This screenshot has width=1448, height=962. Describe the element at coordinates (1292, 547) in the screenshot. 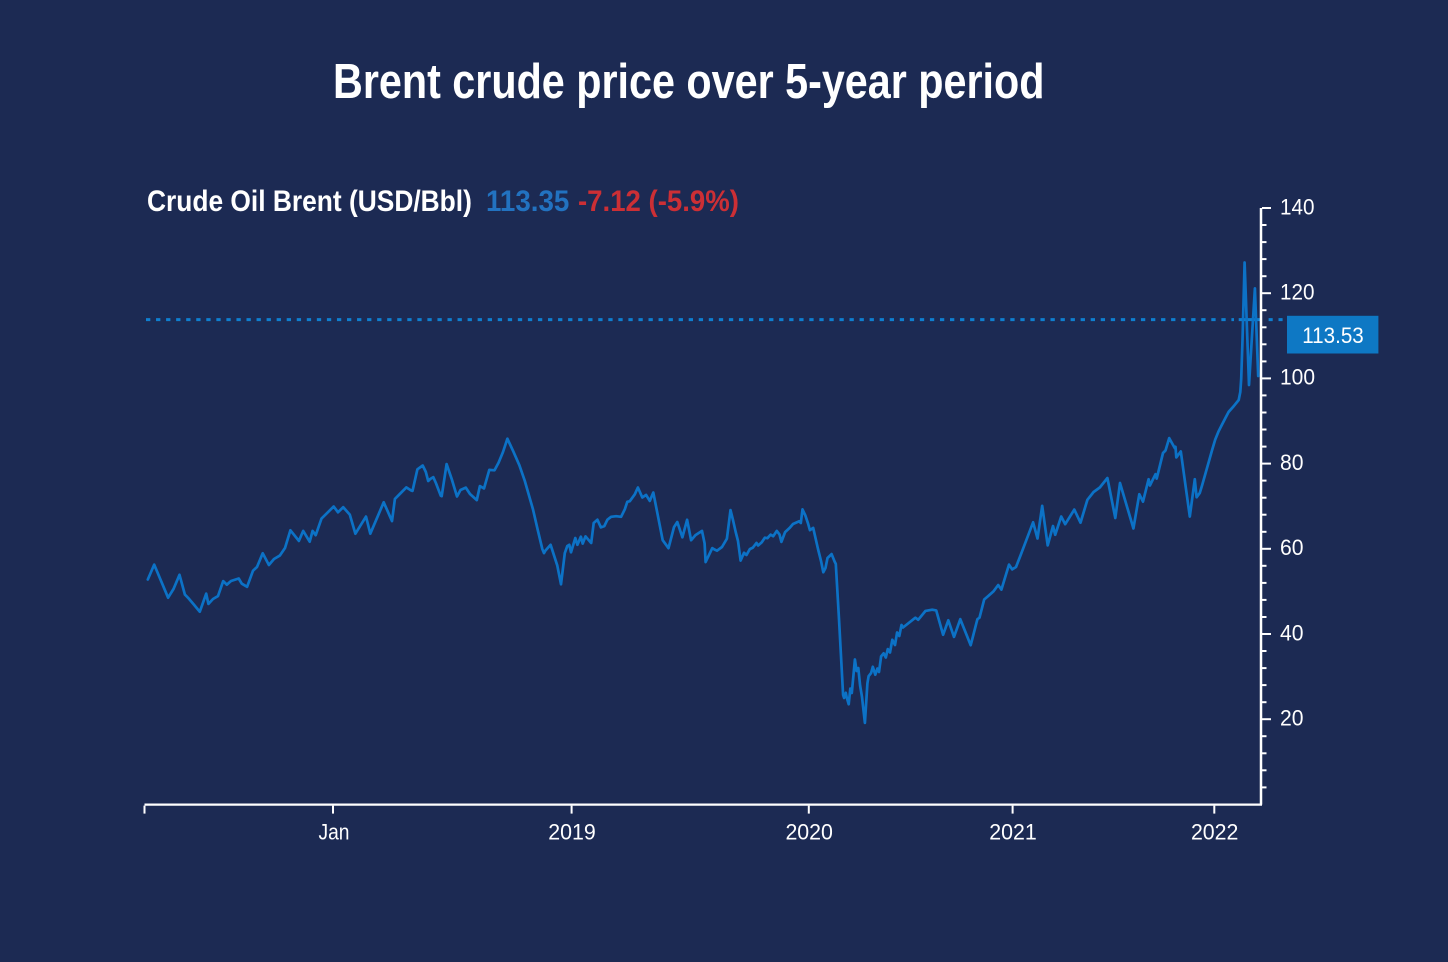

I see `svg-text: 60` at that location.